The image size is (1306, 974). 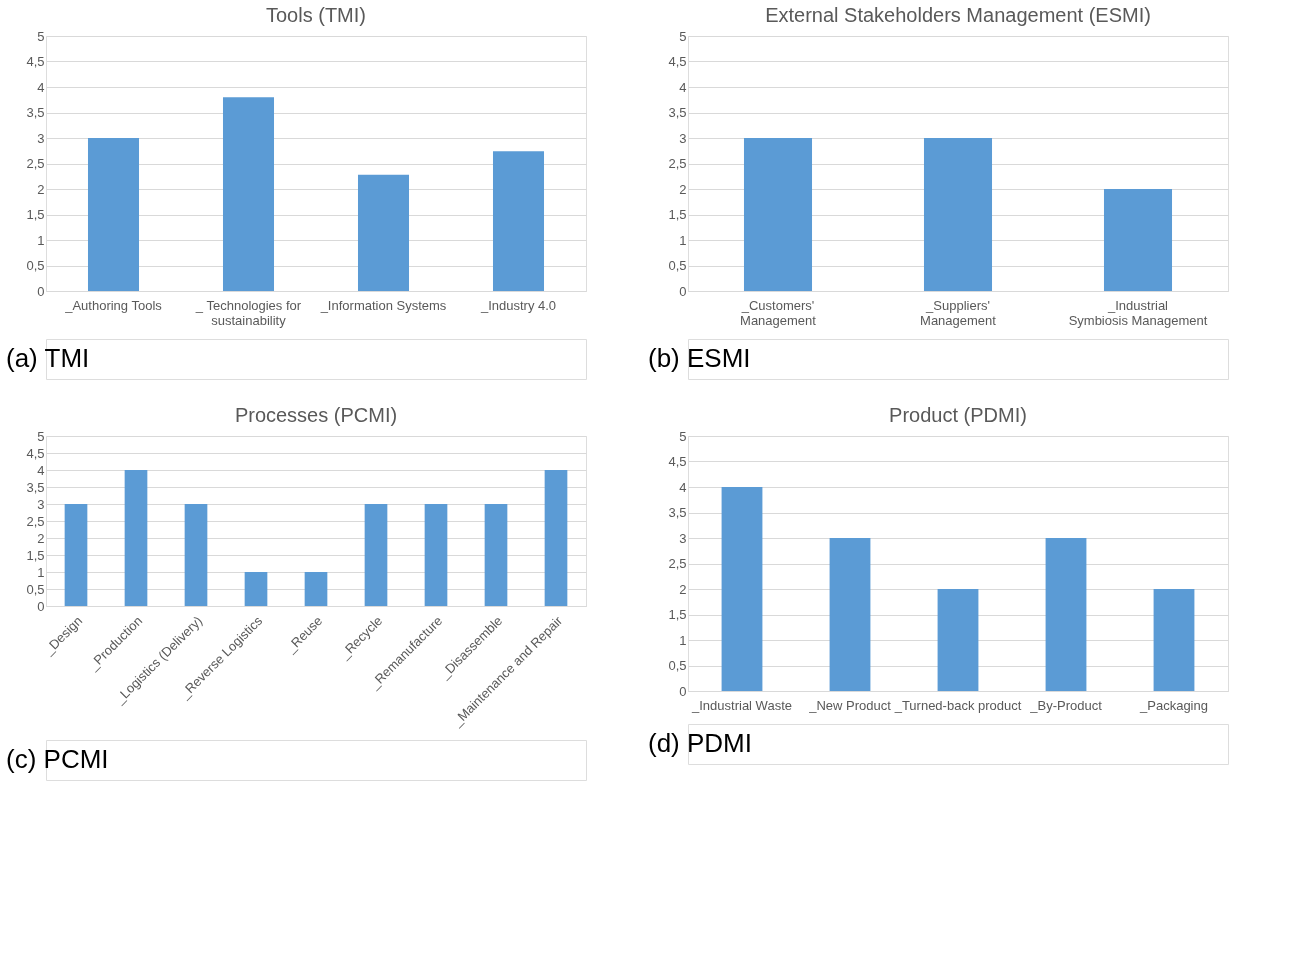 I want to click on x-tick-label: _Industry 4.0, so click(x=518, y=305).